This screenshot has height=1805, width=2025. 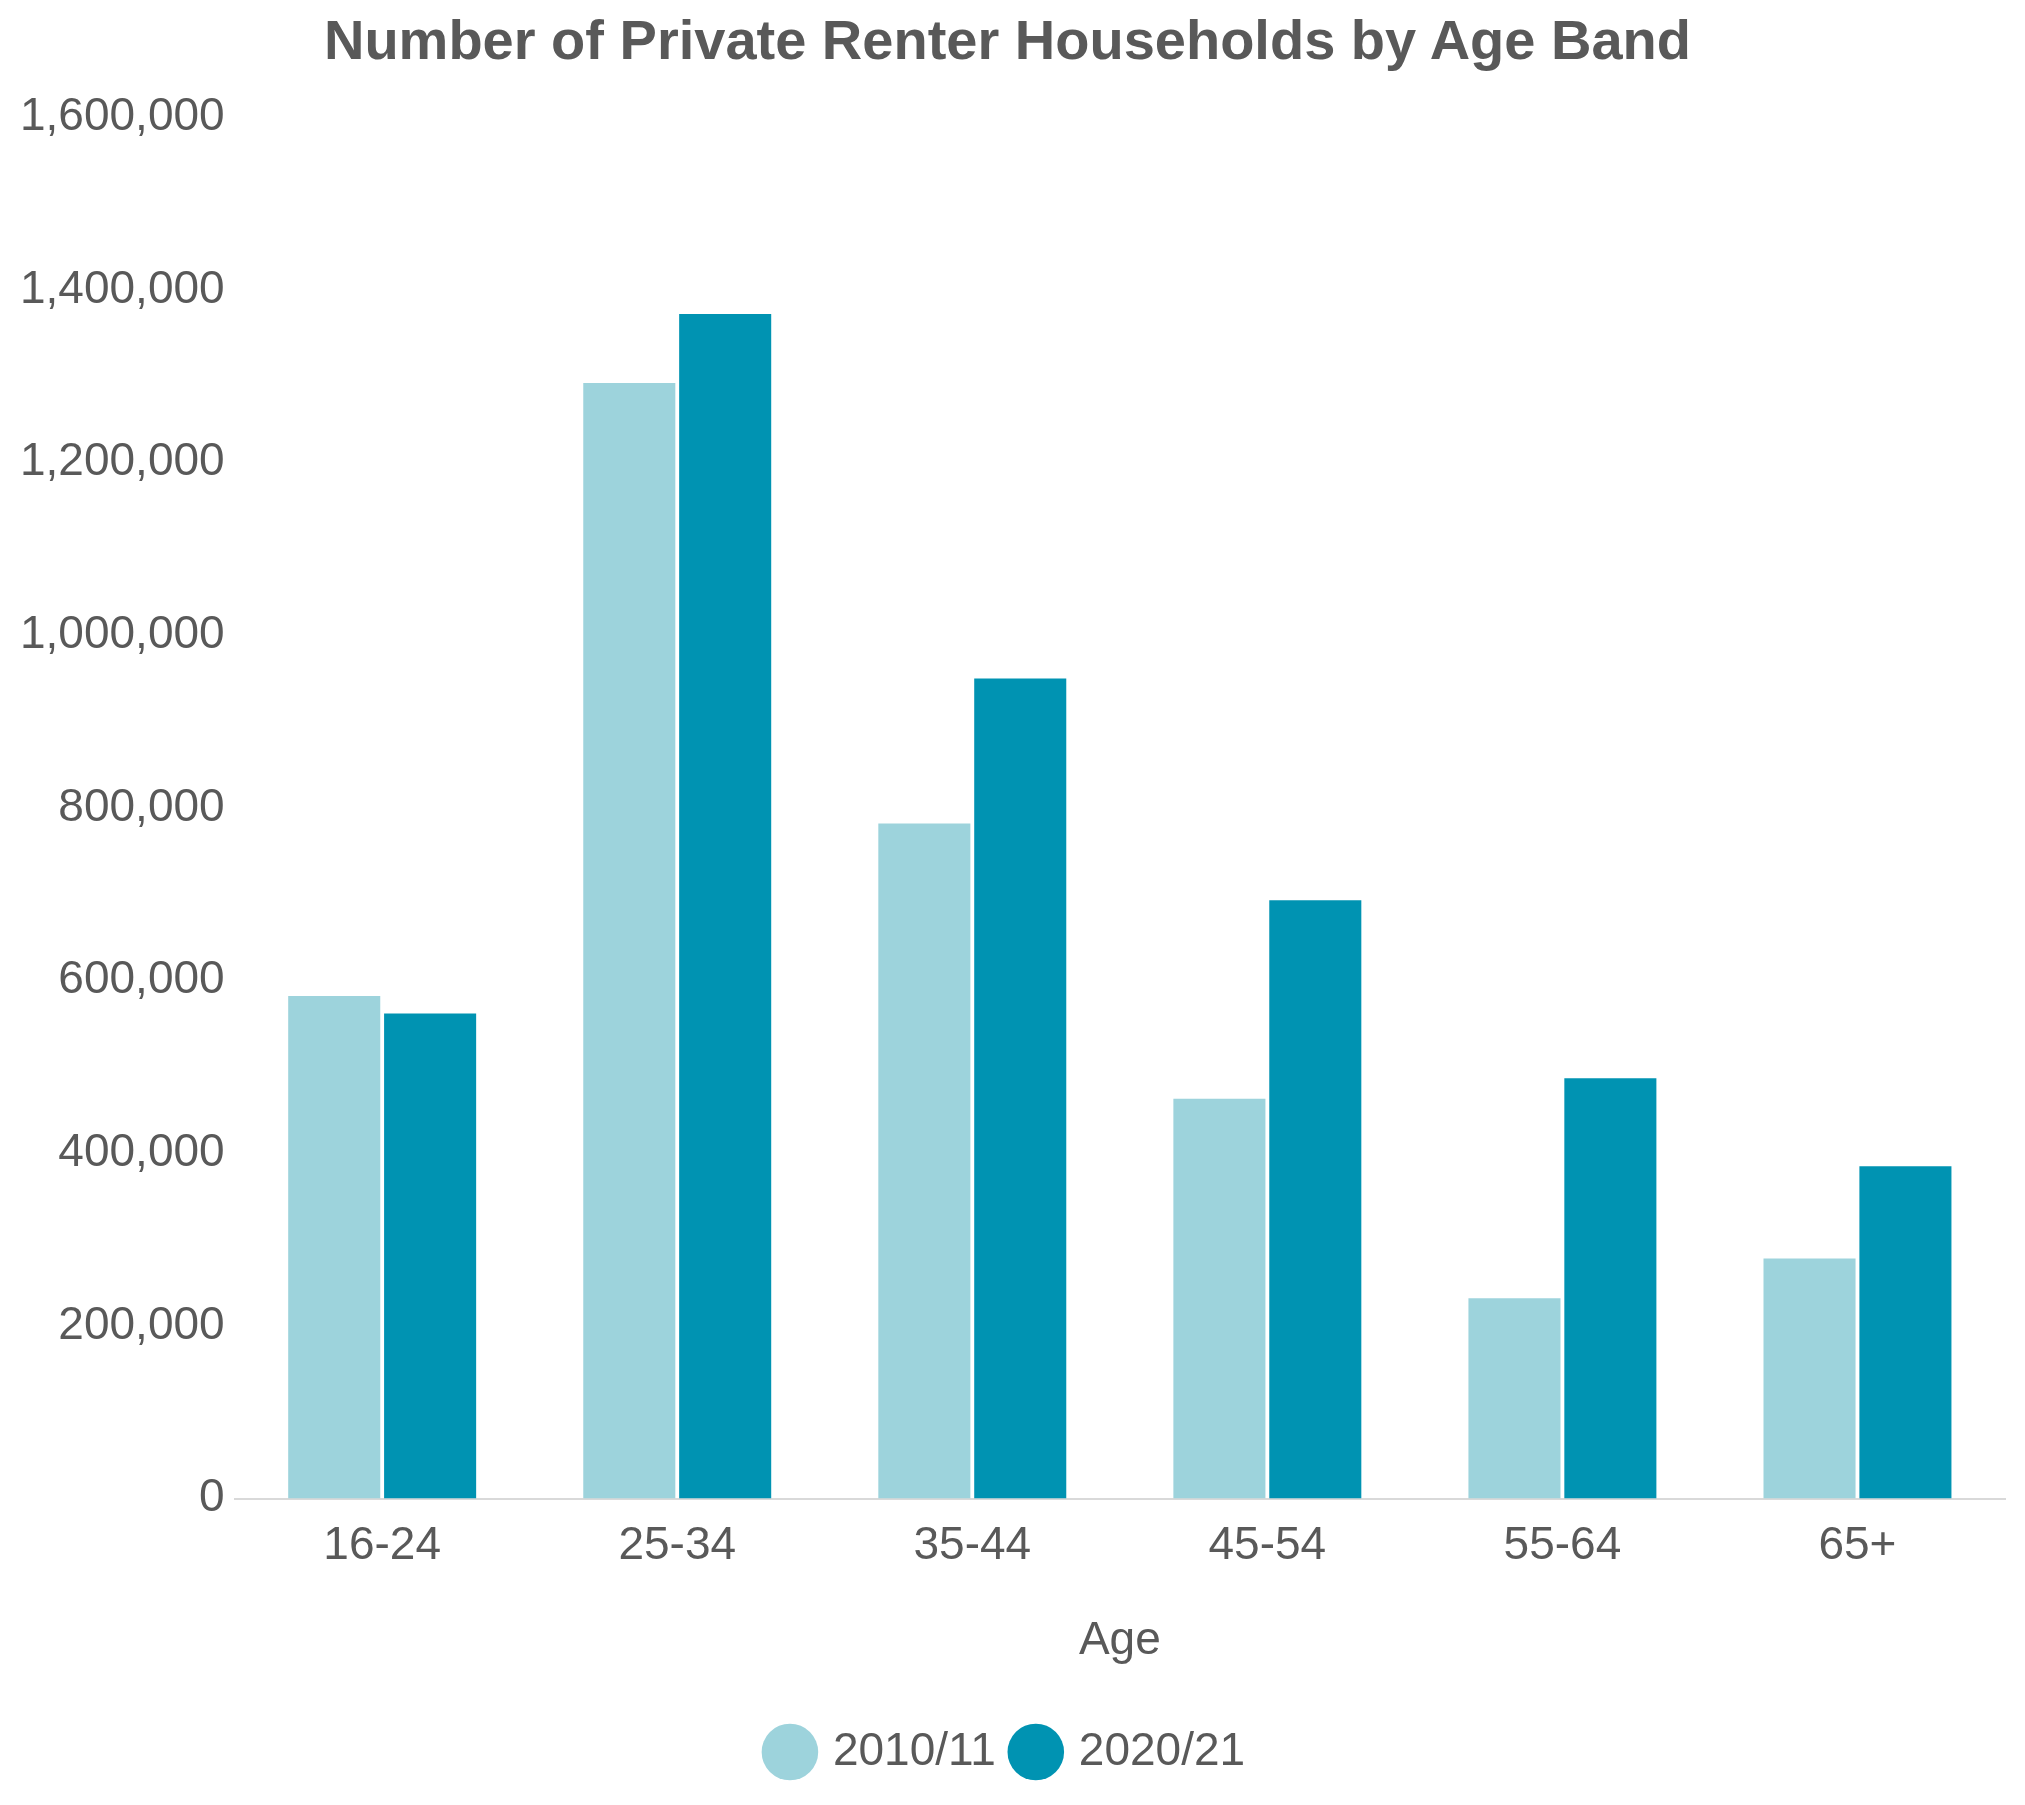 I want to click on x-tick-label: 35-44, so click(x=972, y=1542).